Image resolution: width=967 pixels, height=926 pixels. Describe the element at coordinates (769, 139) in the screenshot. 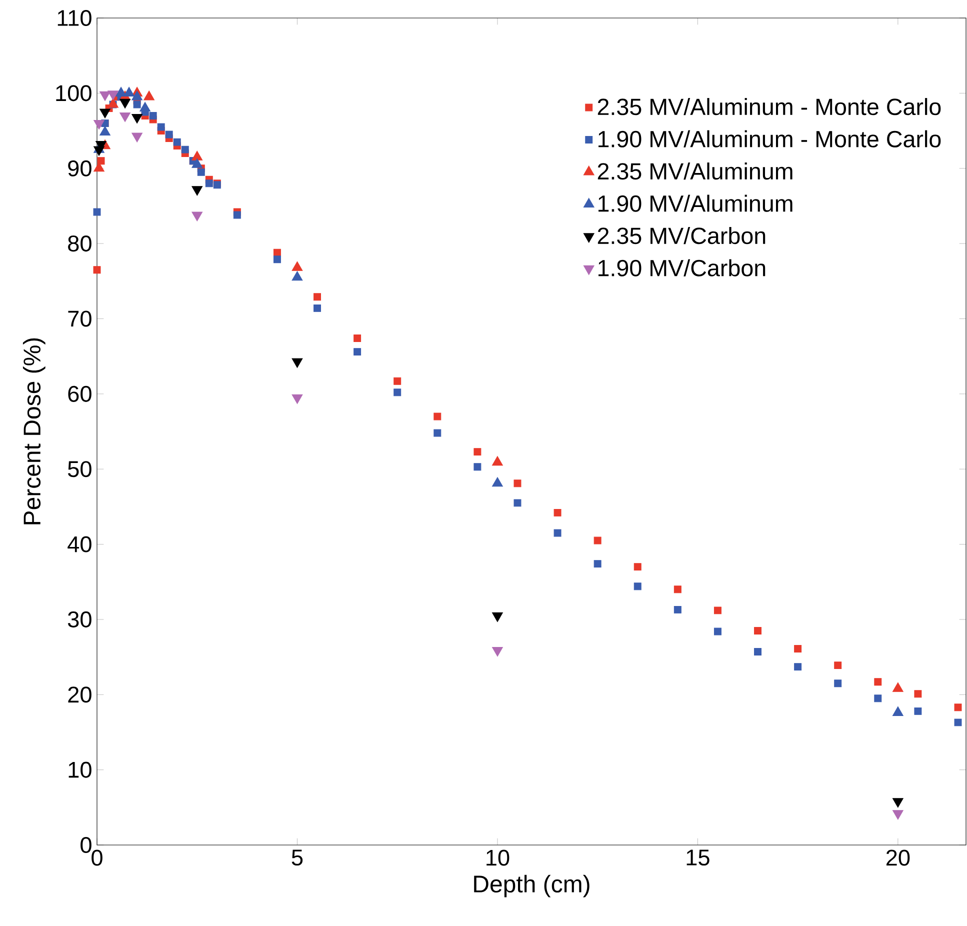

I see `legend-label: 1.90 MV/Aluminum - Monte Carlo` at that location.